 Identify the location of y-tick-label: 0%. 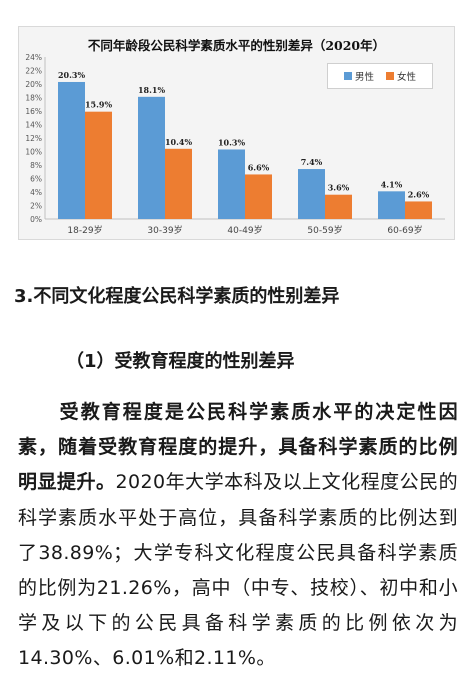
(36, 219).